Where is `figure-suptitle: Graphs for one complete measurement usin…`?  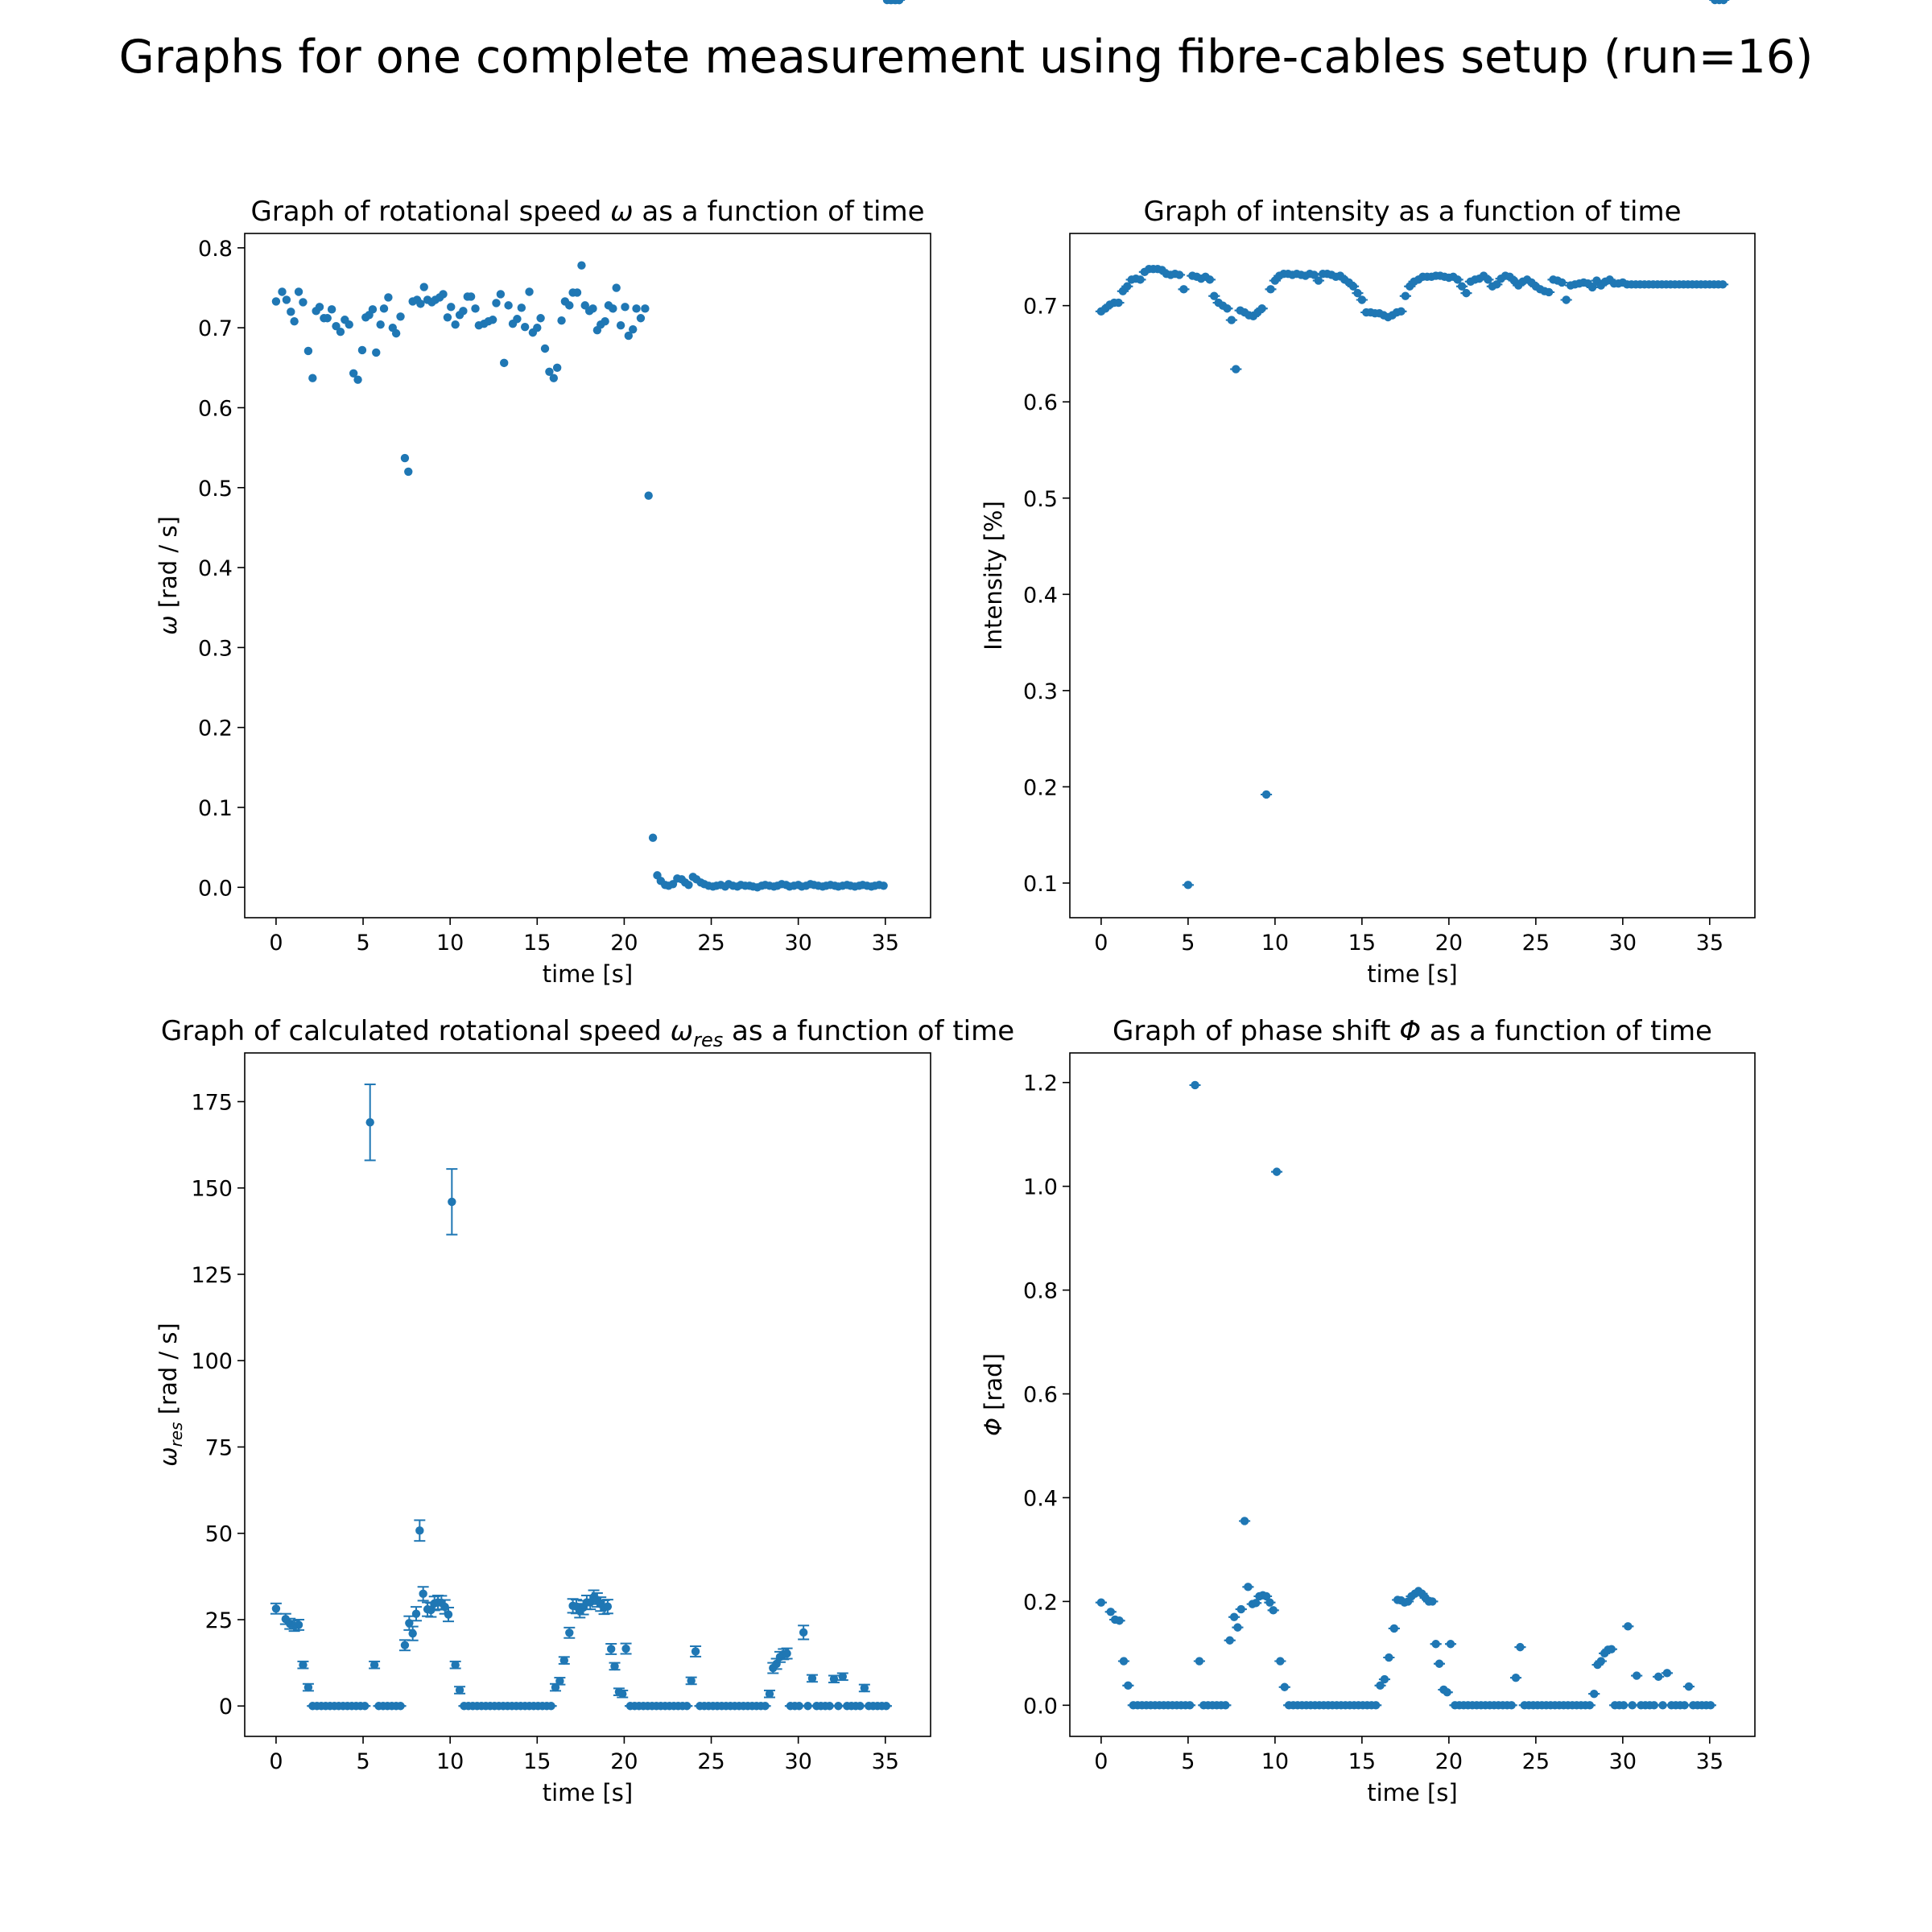
figure-suptitle: Graphs for one complete measurement usin… is located at coordinates (966, 57).